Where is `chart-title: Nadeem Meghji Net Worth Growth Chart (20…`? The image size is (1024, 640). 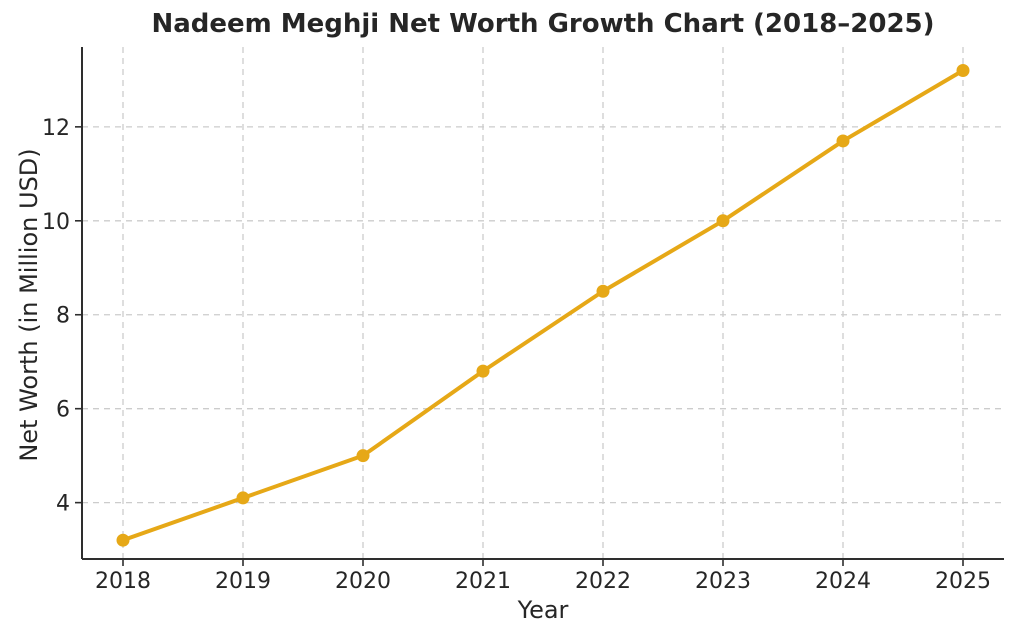 chart-title: Nadeem Meghji Net Worth Growth Chart (20… is located at coordinates (543, 24).